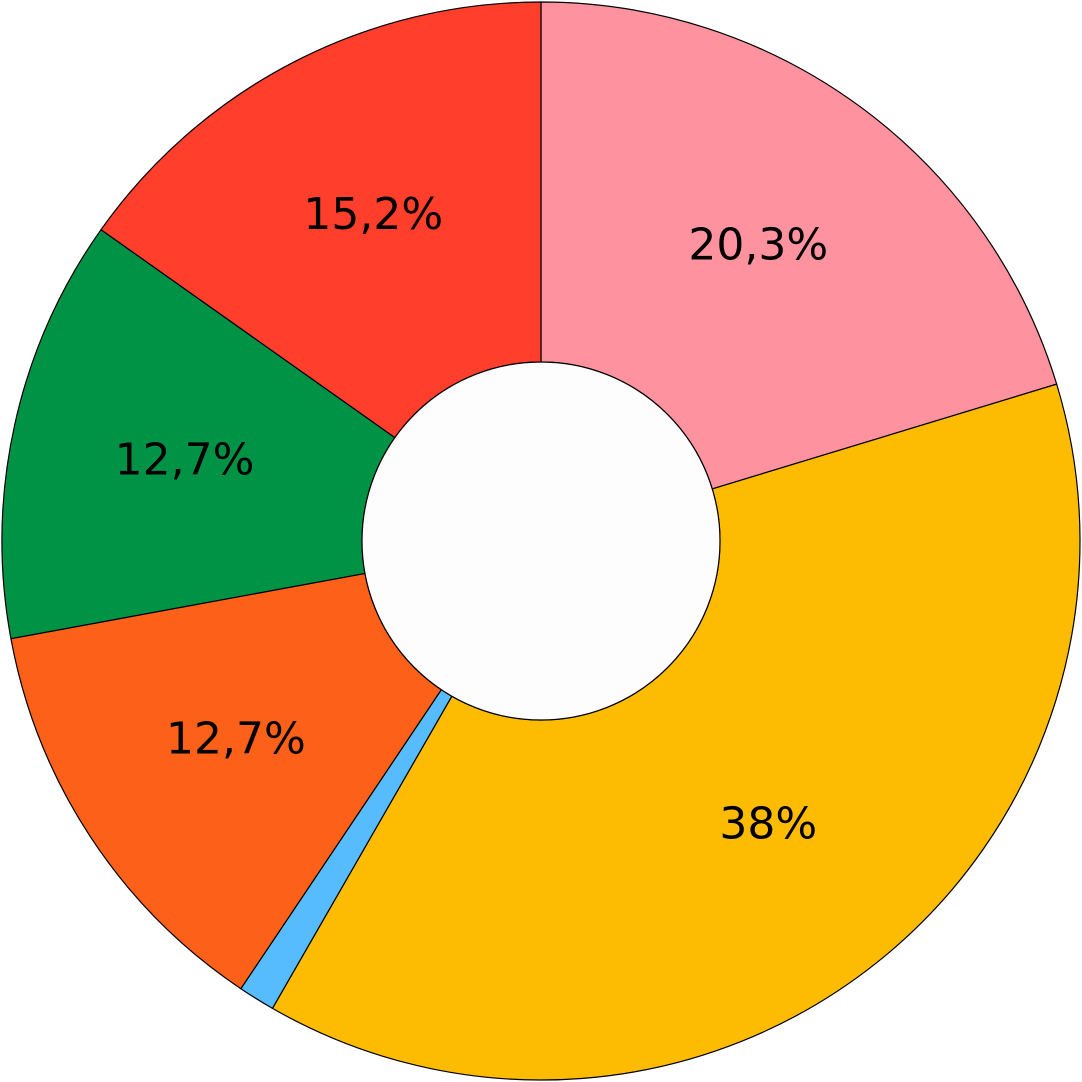 Image resolution: width=1082 pixels, height=1082 pixels. What do you see at coordinates (758, 245) in the screenshot?
I see `value-label: 20,3%` at bounding box center [758, 245].